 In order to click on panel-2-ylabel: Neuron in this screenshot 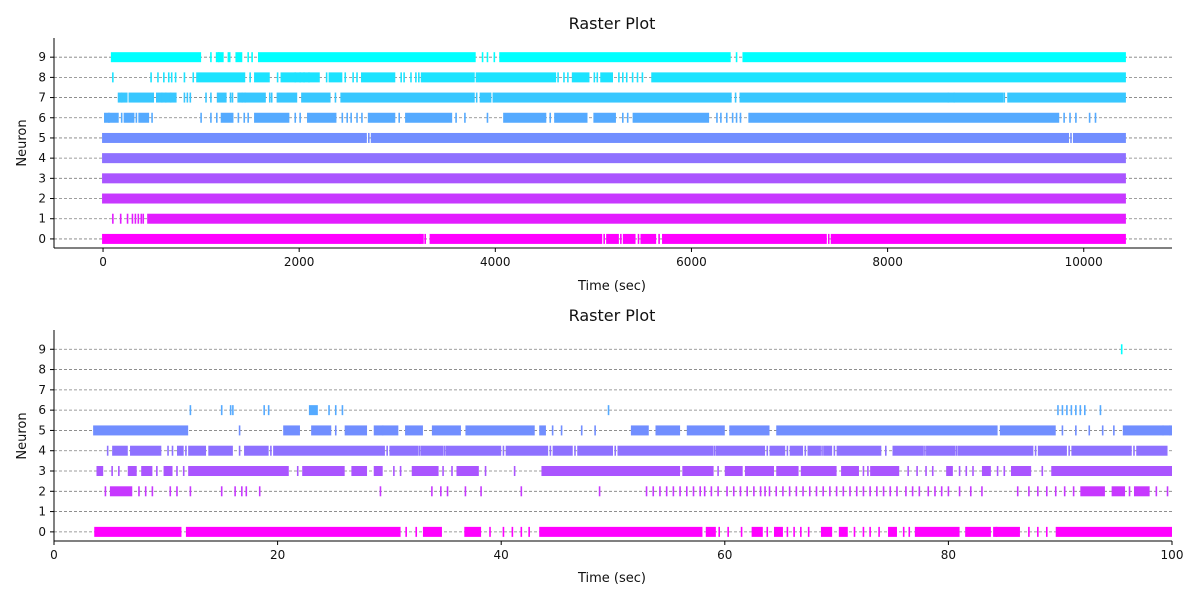, I will do `click(22, 435)`.